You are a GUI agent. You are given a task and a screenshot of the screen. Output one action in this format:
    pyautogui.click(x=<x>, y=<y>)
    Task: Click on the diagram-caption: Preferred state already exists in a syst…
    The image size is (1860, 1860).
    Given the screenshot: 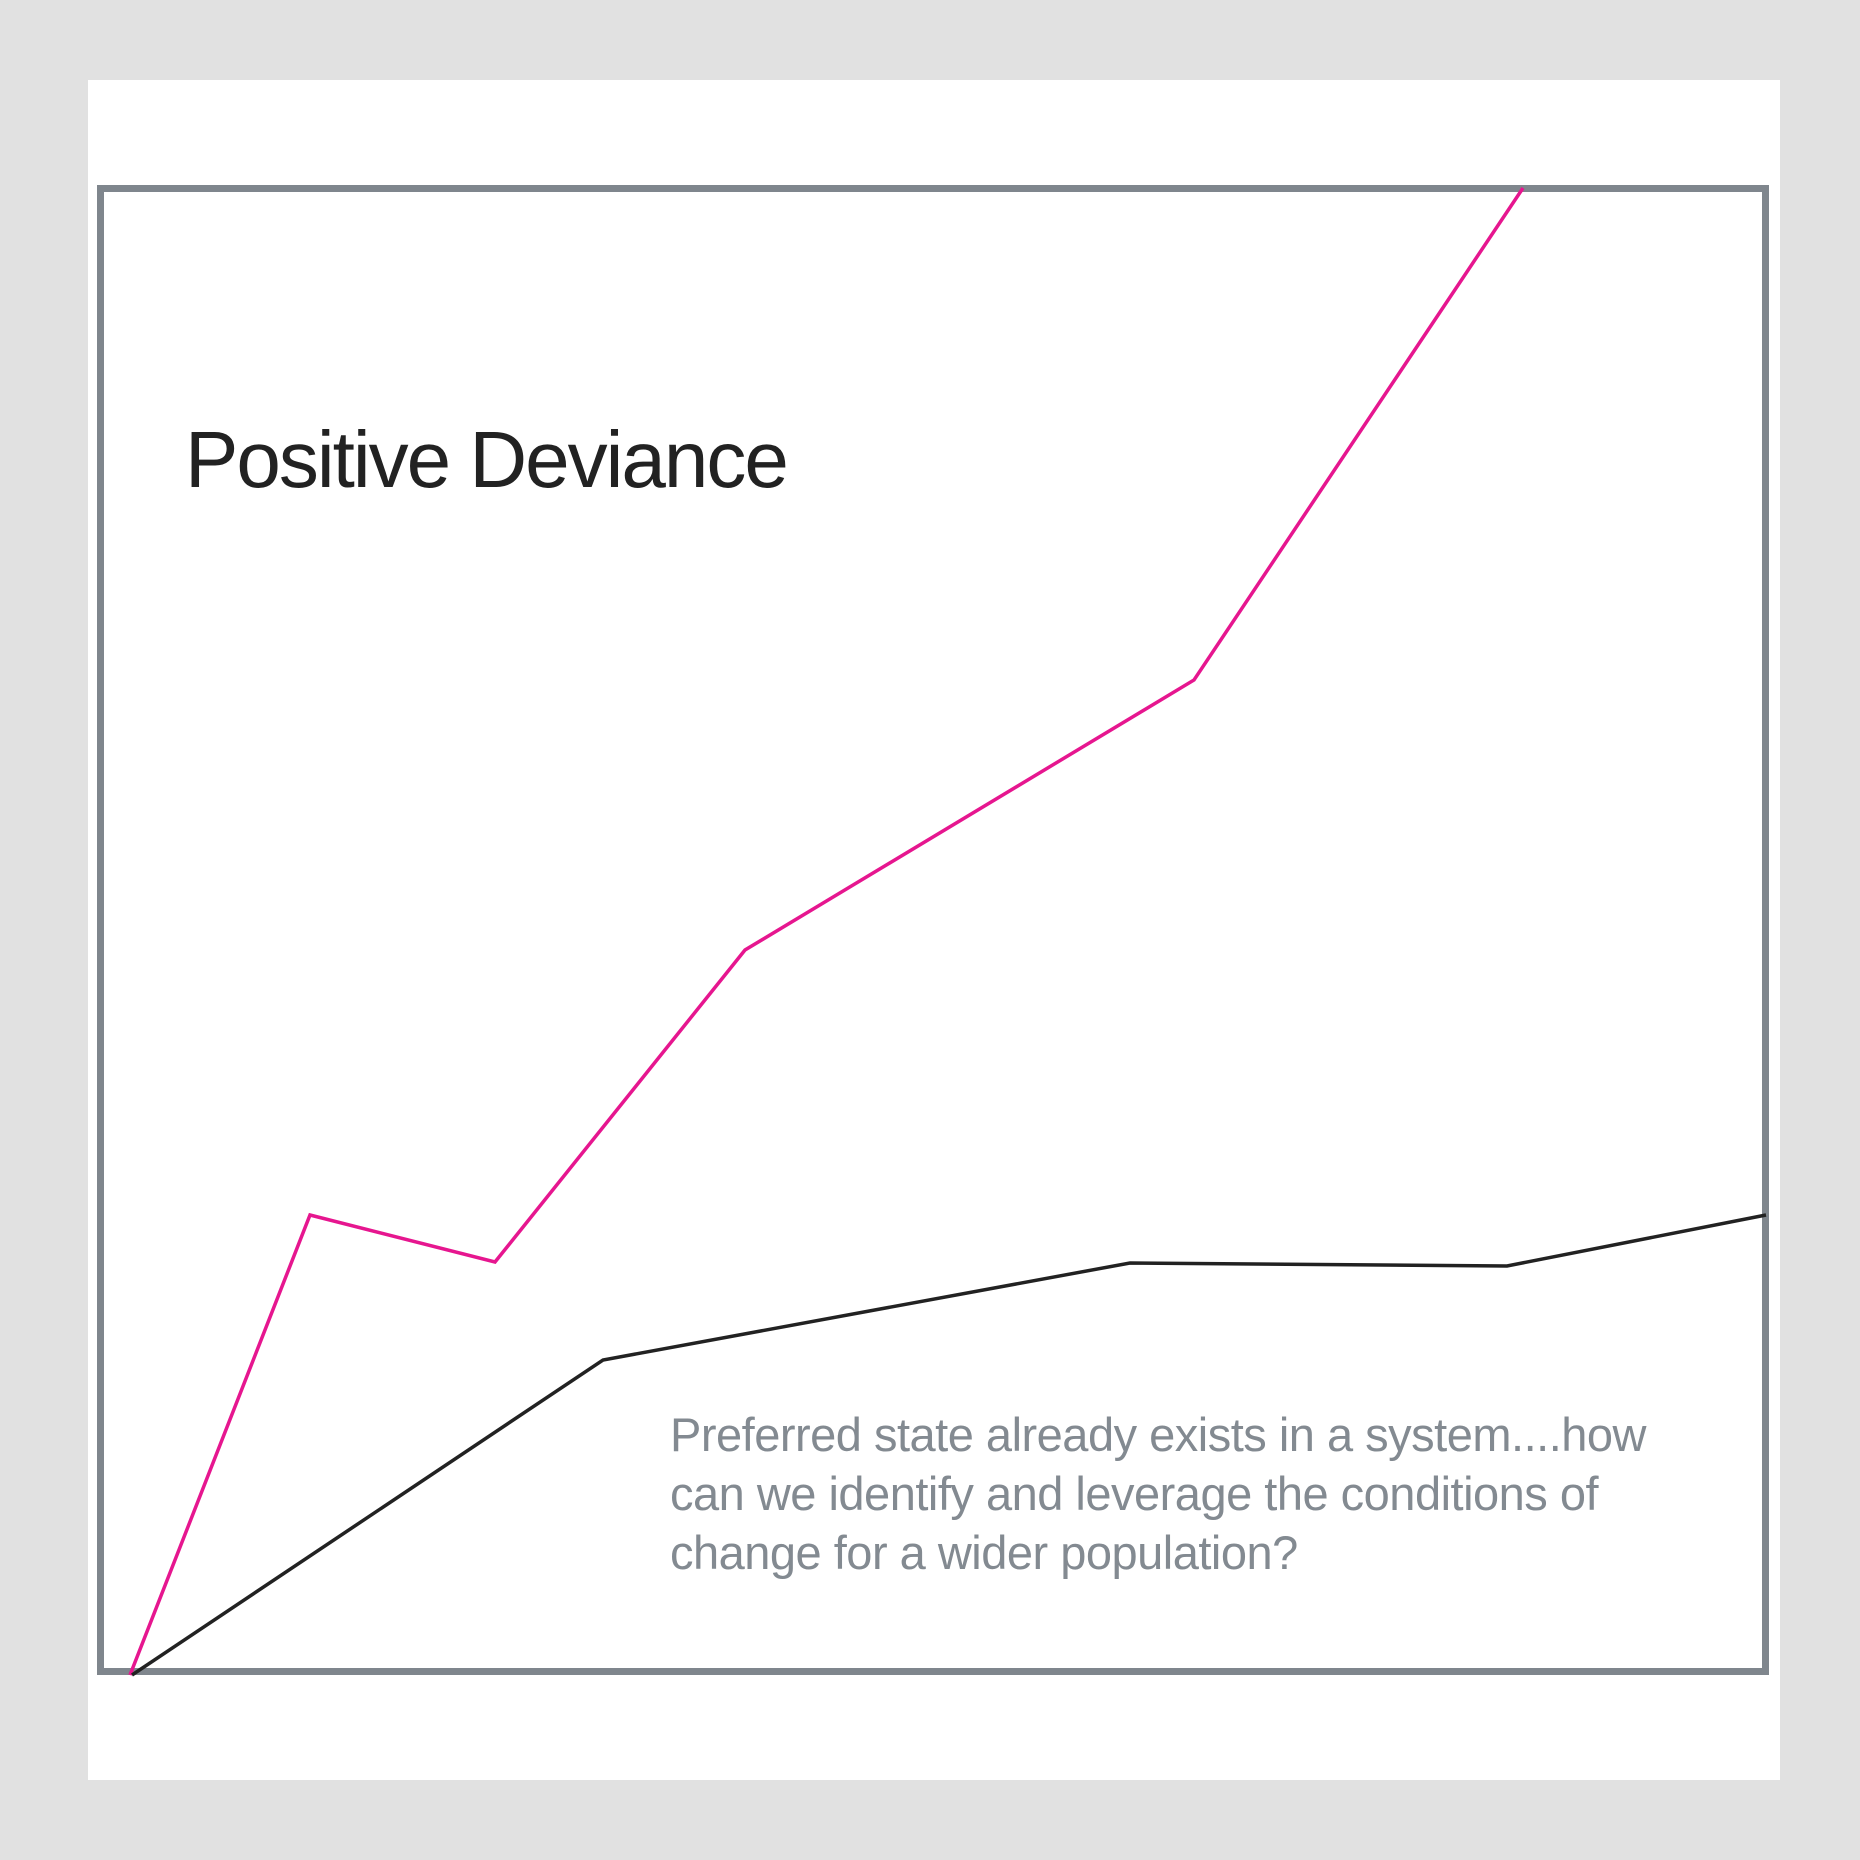 What is the action you would take?
    pyautogui.click(x=1158, y=1493)
    